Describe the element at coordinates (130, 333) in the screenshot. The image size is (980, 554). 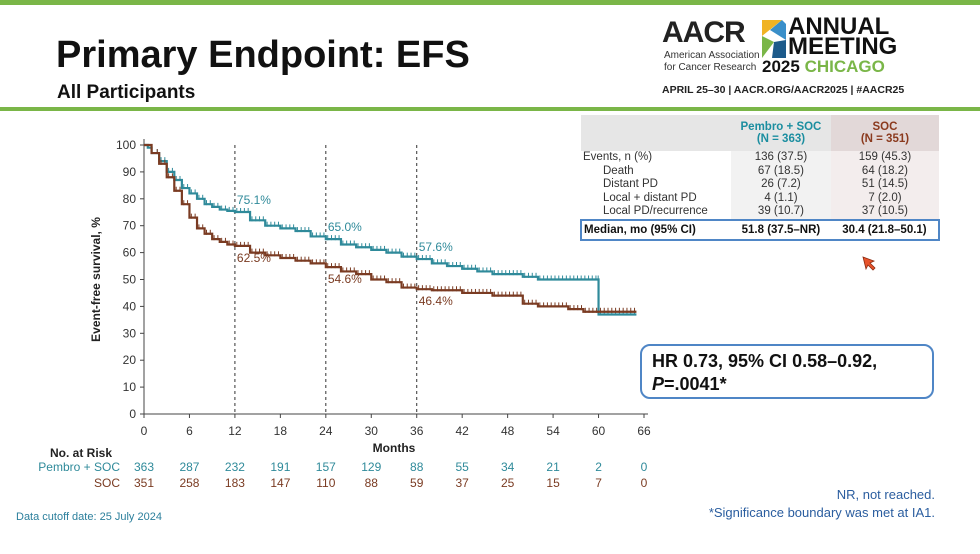
I see `y-tick-label: 30` at that location.